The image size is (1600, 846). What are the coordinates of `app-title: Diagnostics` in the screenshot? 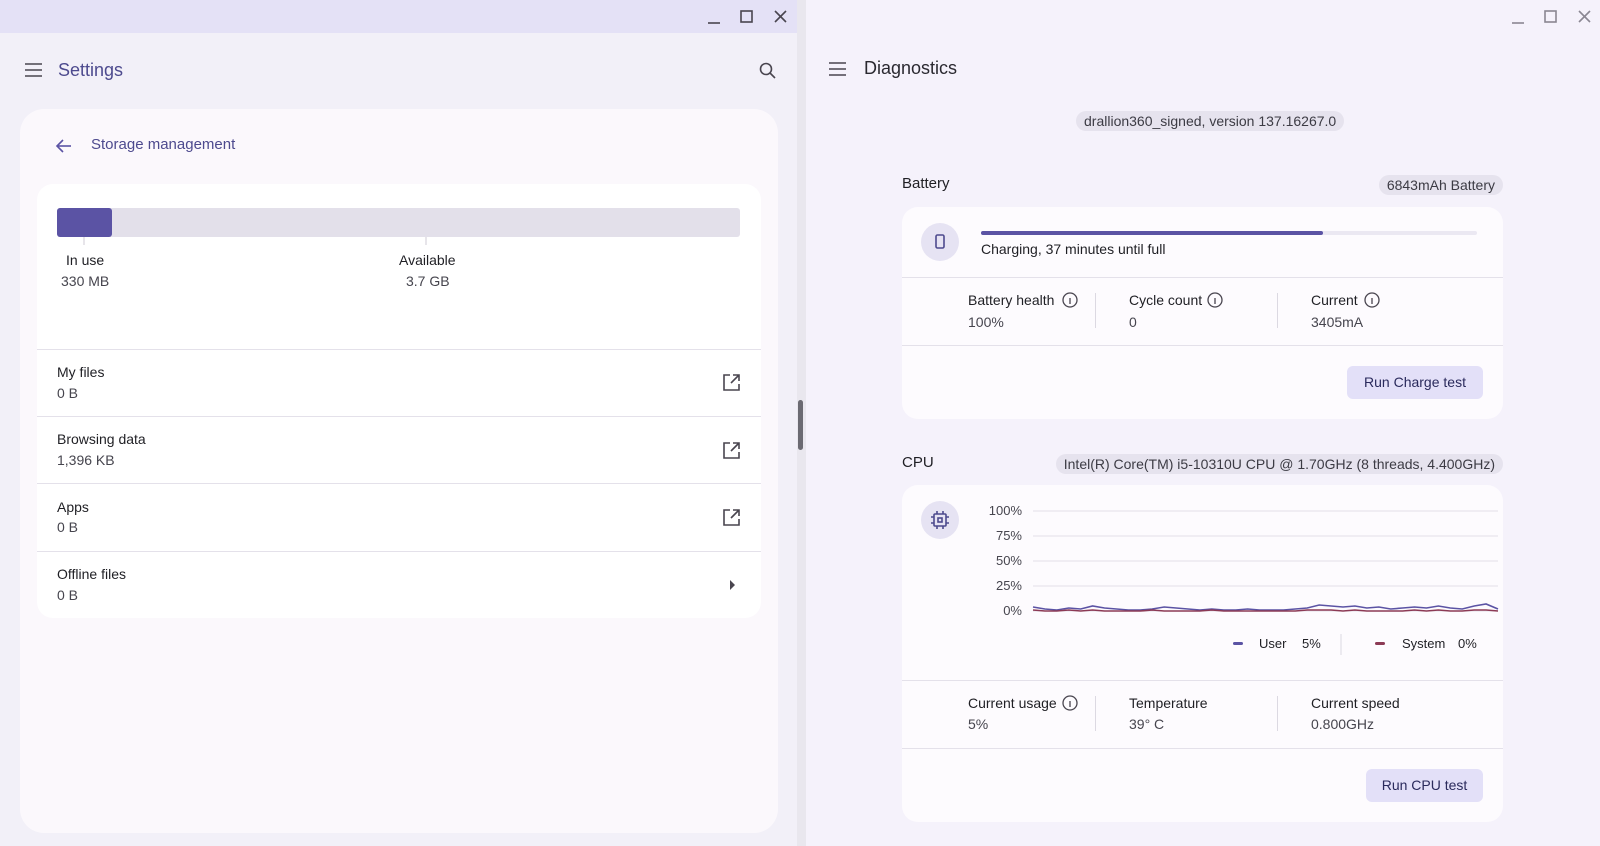 It's located at (911, 68).